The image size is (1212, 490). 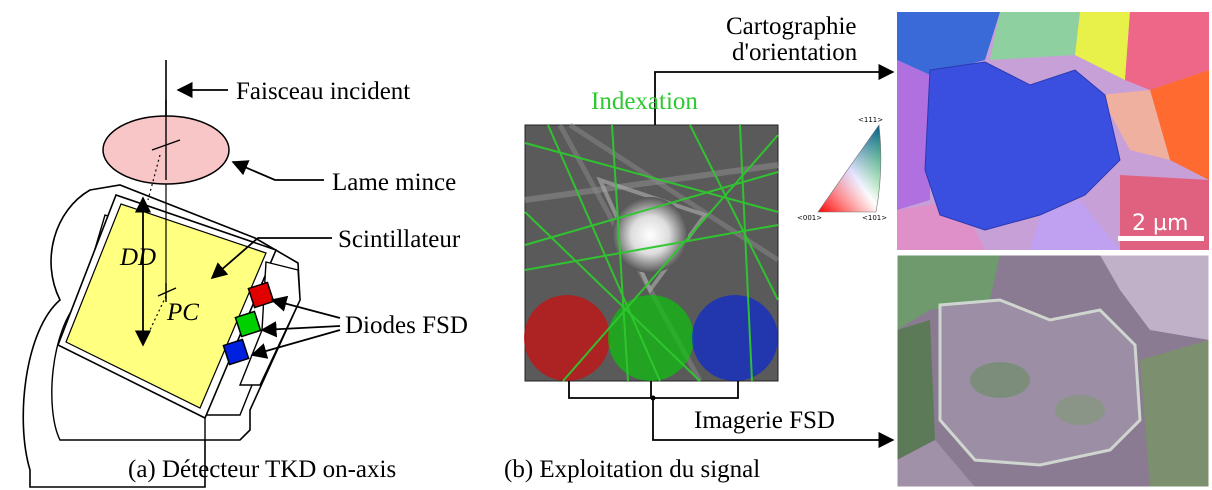 What do you see at coordinates (653, 390) in the screenshot?
I see `connector-fsd` at bounding box center [653, 390].